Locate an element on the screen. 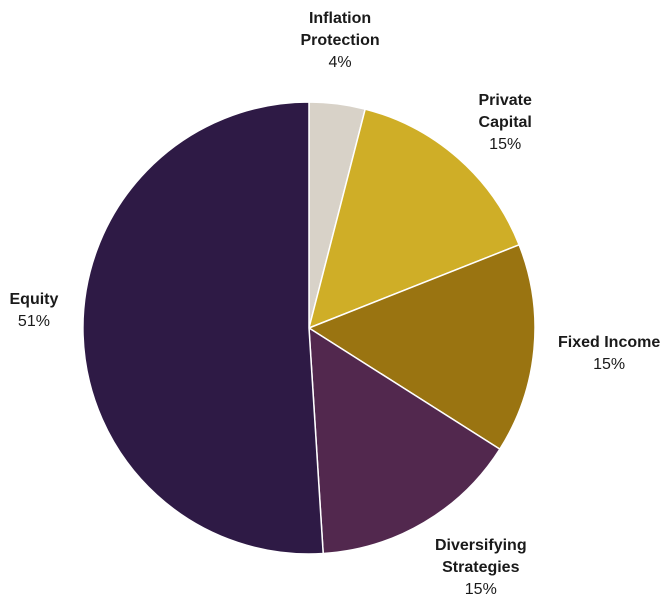 The image size is (665, 600). slice-label-value: 51% is located at coordinates (33, 321).